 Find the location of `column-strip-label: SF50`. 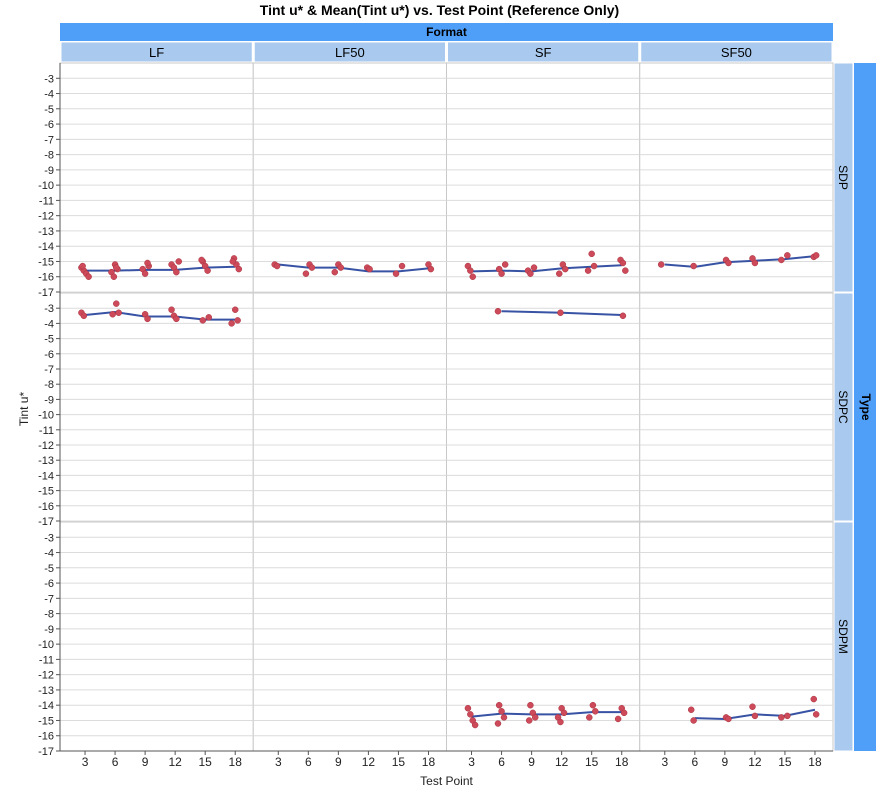

column-strip-label: SF50 is located at coordinates (736, 52).